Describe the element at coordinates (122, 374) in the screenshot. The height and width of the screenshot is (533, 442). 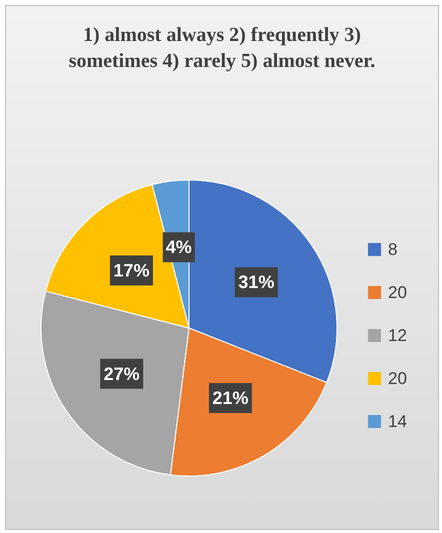
I see `data-label: 27%` at that location.